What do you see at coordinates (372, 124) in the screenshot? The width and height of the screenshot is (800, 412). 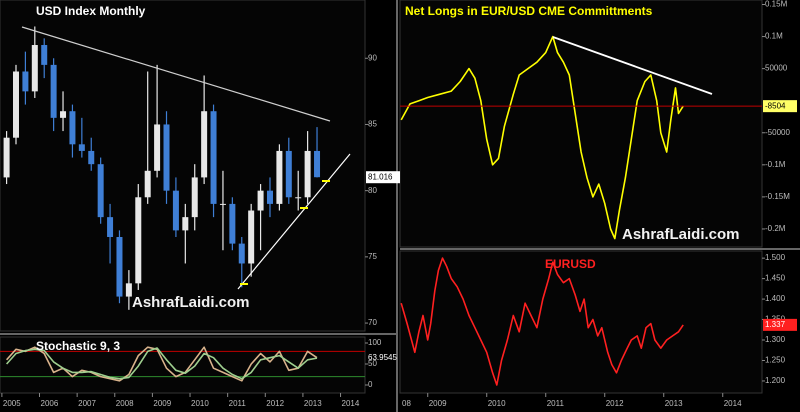 I see `y-tick-label: 85` at bounding box center [372, 124].